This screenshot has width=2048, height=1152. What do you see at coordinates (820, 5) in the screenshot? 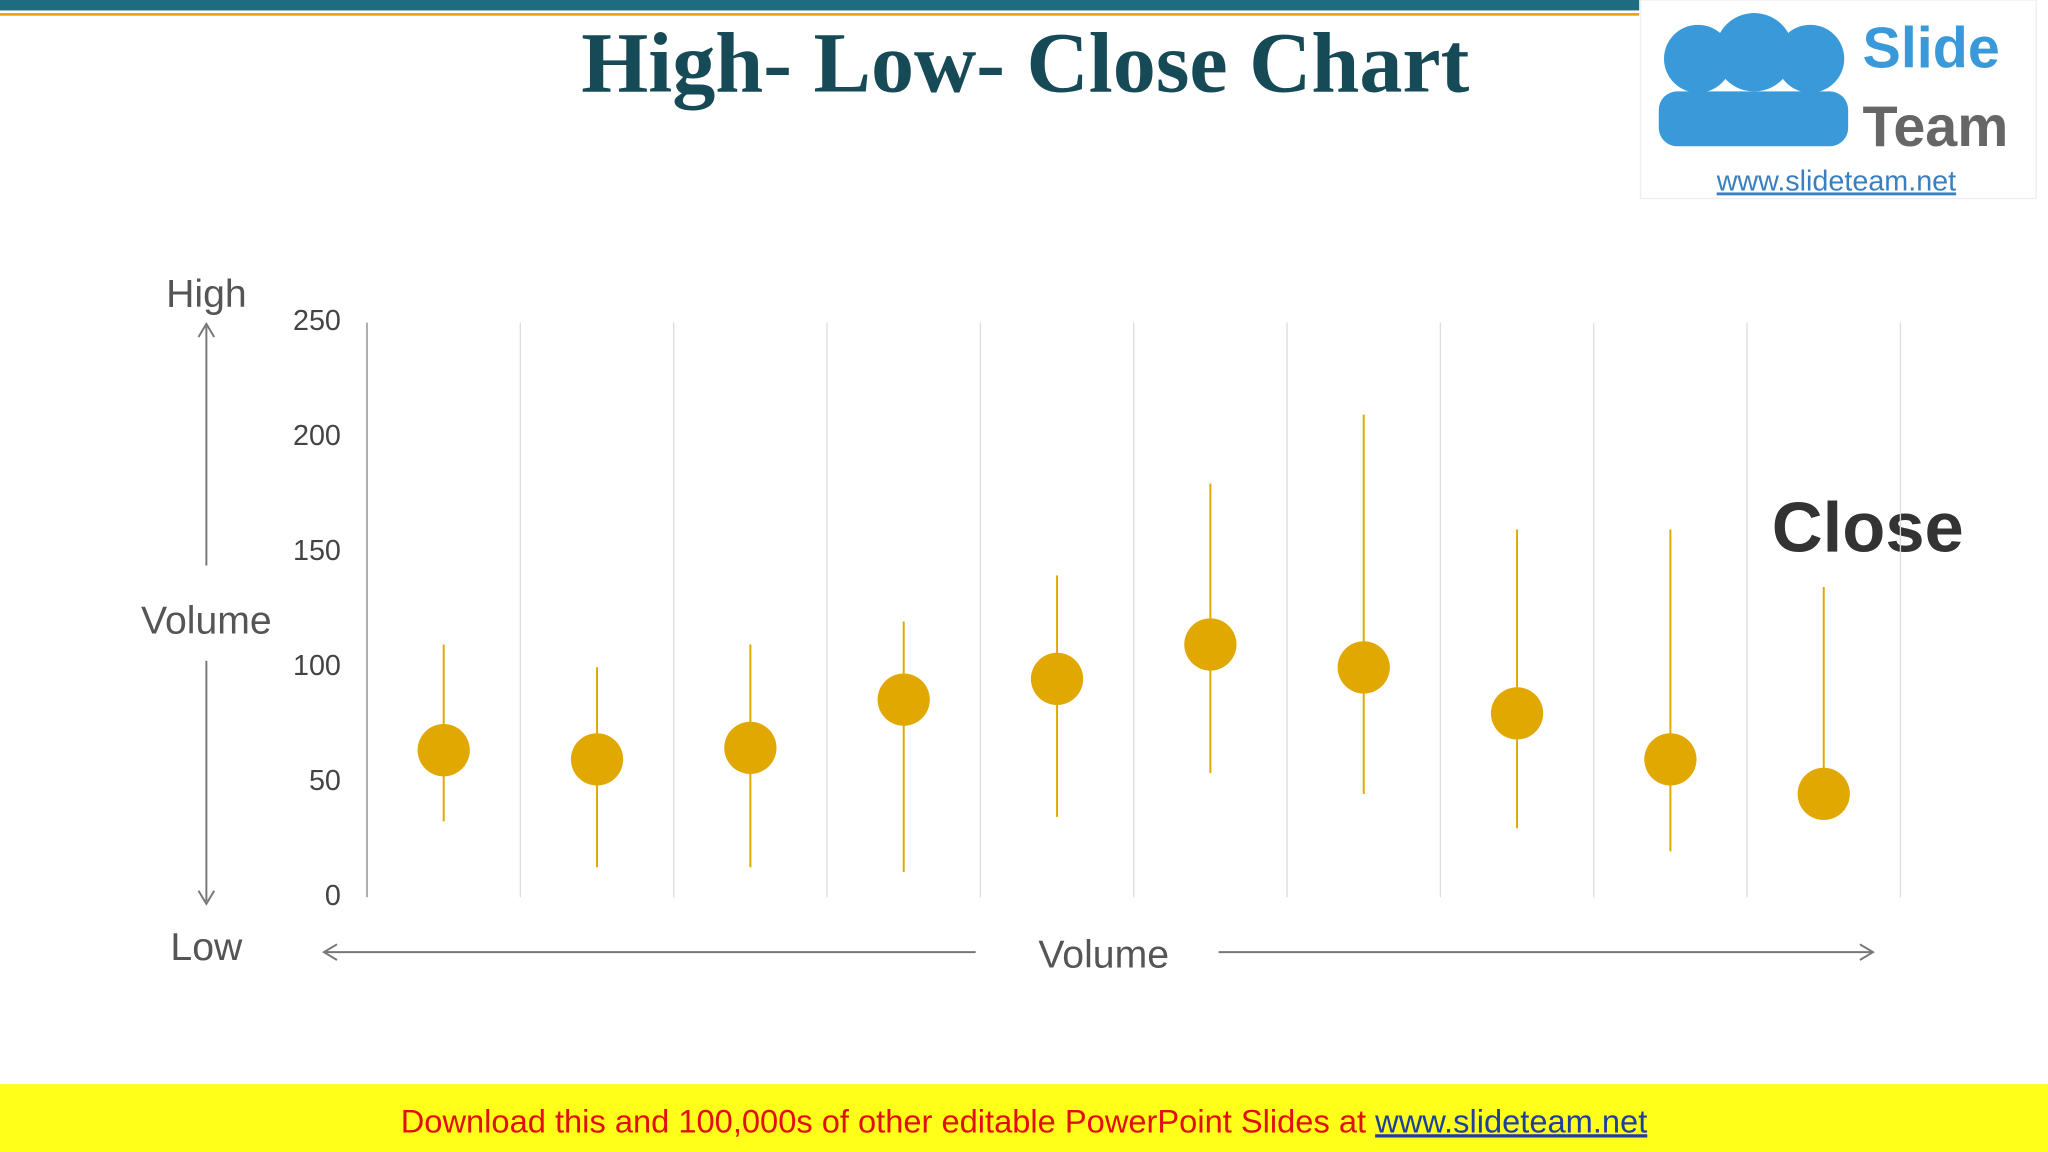
I see `top-bar` at bounding box center [820, 5].